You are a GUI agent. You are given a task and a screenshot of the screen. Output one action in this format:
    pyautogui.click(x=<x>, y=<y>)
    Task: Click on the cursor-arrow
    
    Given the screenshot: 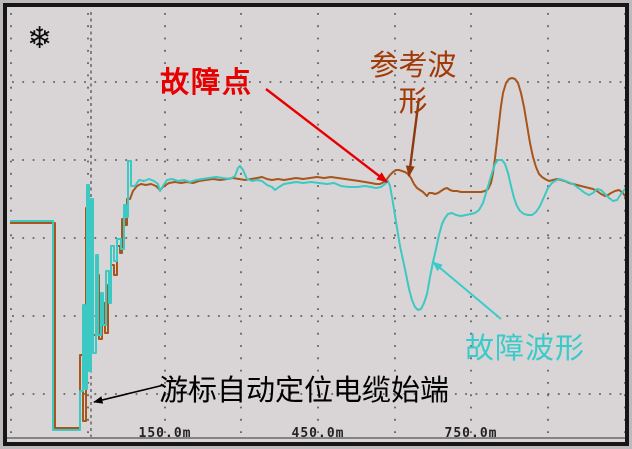 What is the action you would take?
    pyautogui.click(x=129, y=394)
    